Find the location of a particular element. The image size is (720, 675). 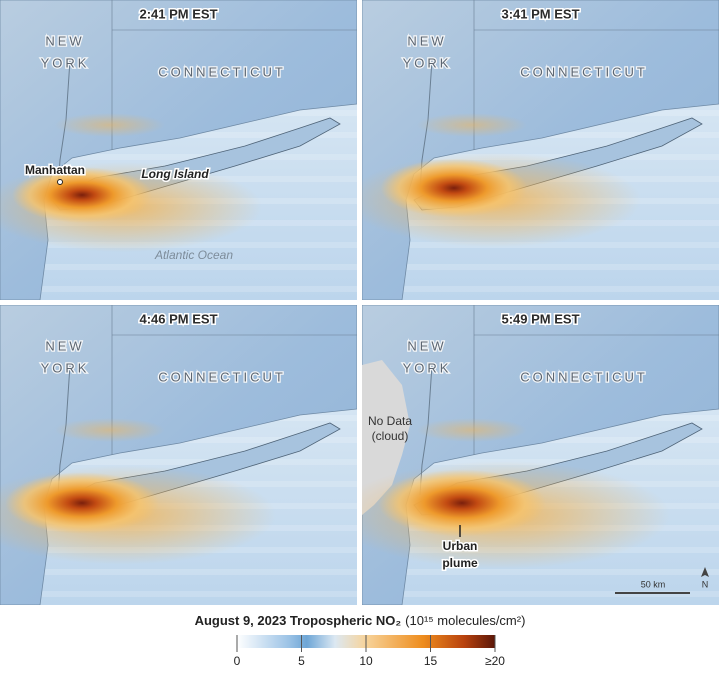

map-label: Urban is located at coordinates (460, 546).